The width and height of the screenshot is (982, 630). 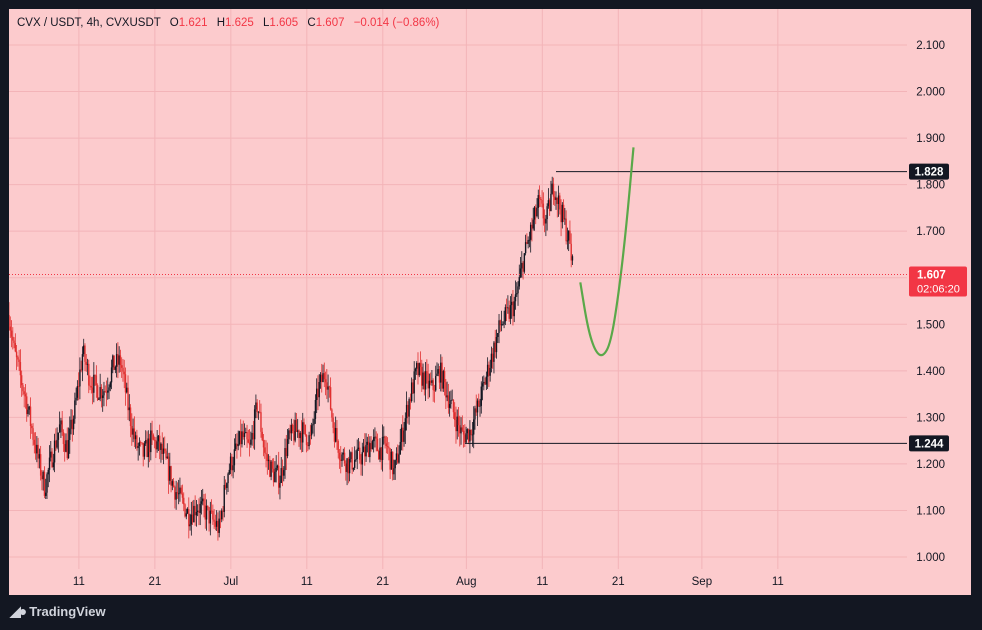 I want to click on close-label: C, so click(x=311, y=23).